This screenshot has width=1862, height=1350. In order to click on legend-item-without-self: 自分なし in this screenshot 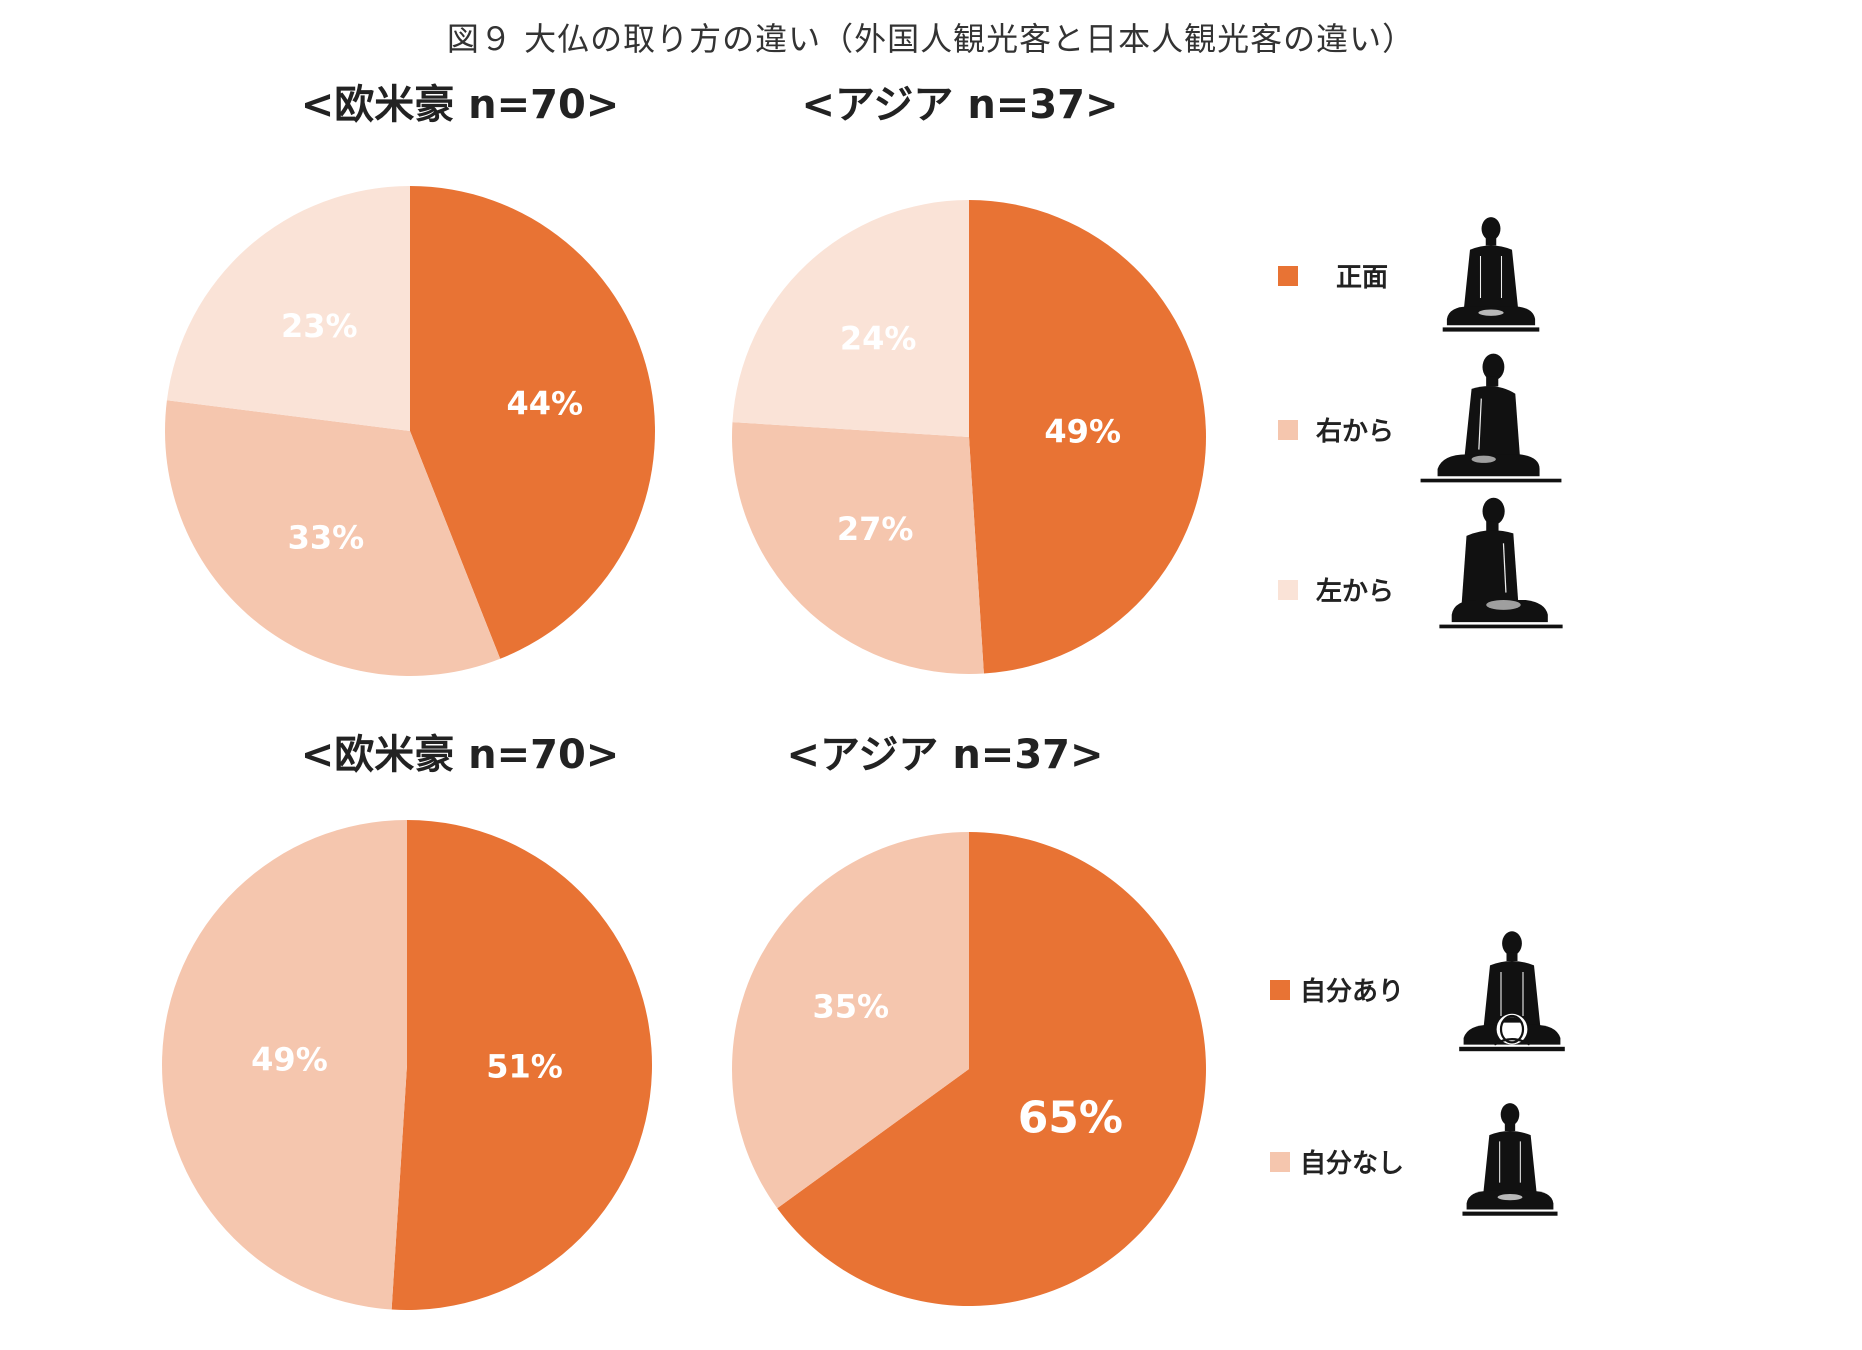, I will do `click(1337, 1161)`.